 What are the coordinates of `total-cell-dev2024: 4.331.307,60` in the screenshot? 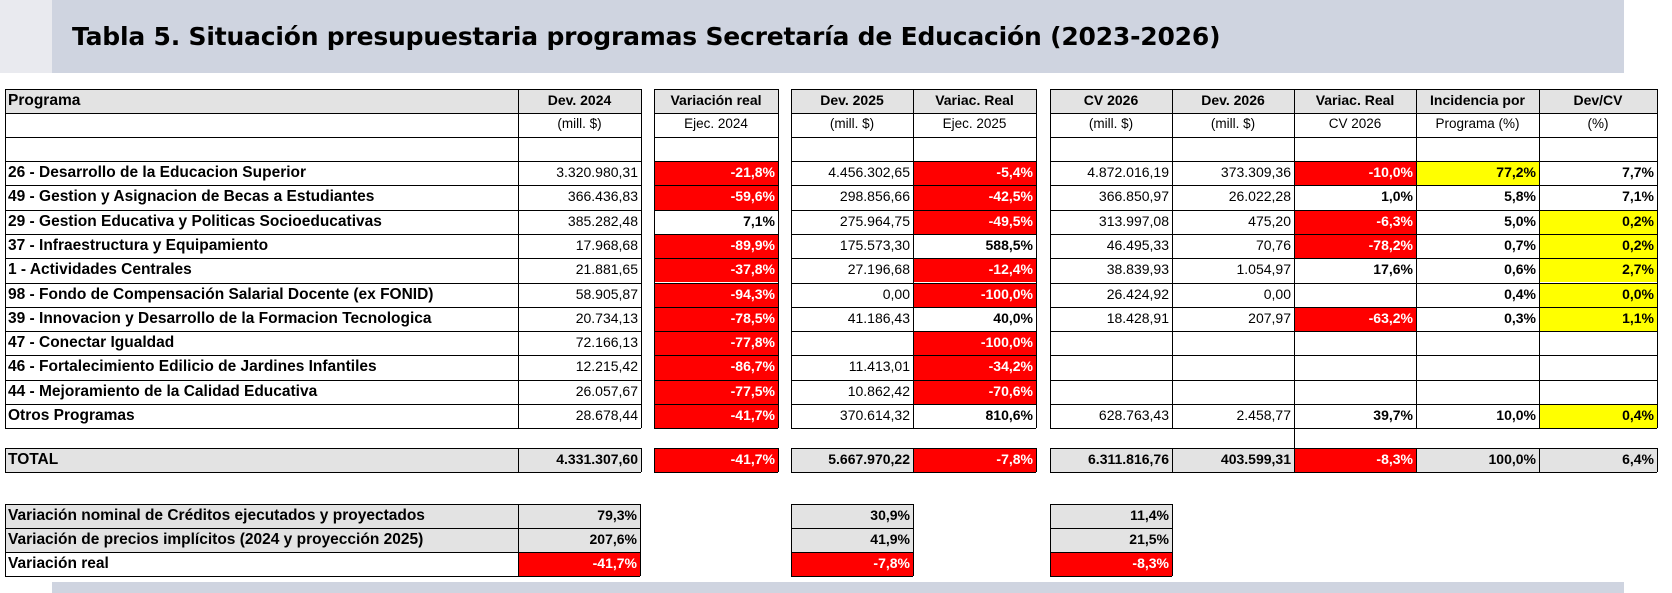 It's located at (579, 460).